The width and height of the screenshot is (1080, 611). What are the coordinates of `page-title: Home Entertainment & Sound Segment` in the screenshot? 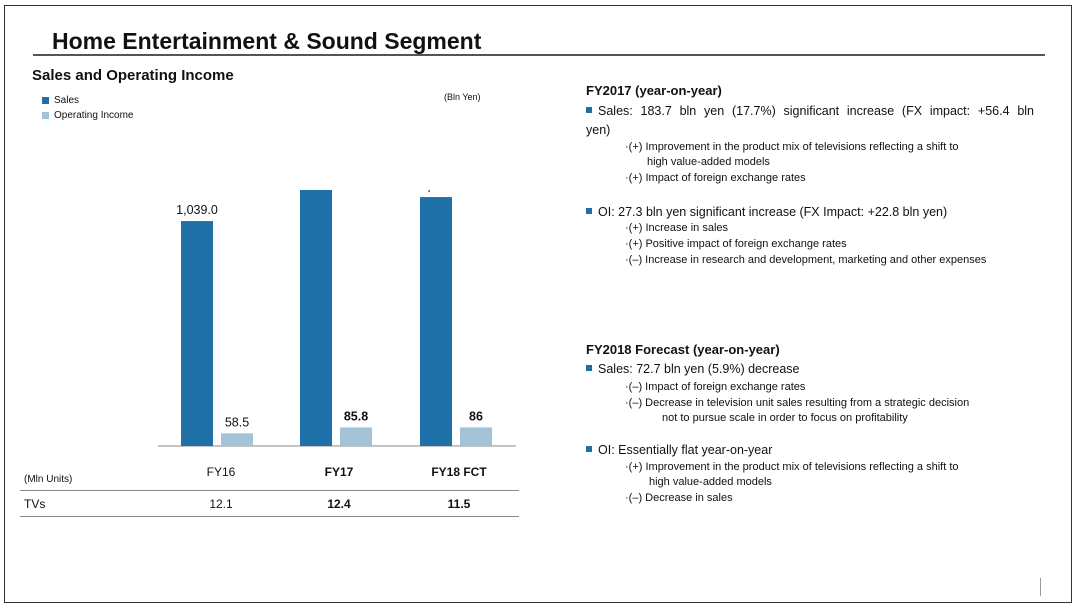 It's located at (267, 41).